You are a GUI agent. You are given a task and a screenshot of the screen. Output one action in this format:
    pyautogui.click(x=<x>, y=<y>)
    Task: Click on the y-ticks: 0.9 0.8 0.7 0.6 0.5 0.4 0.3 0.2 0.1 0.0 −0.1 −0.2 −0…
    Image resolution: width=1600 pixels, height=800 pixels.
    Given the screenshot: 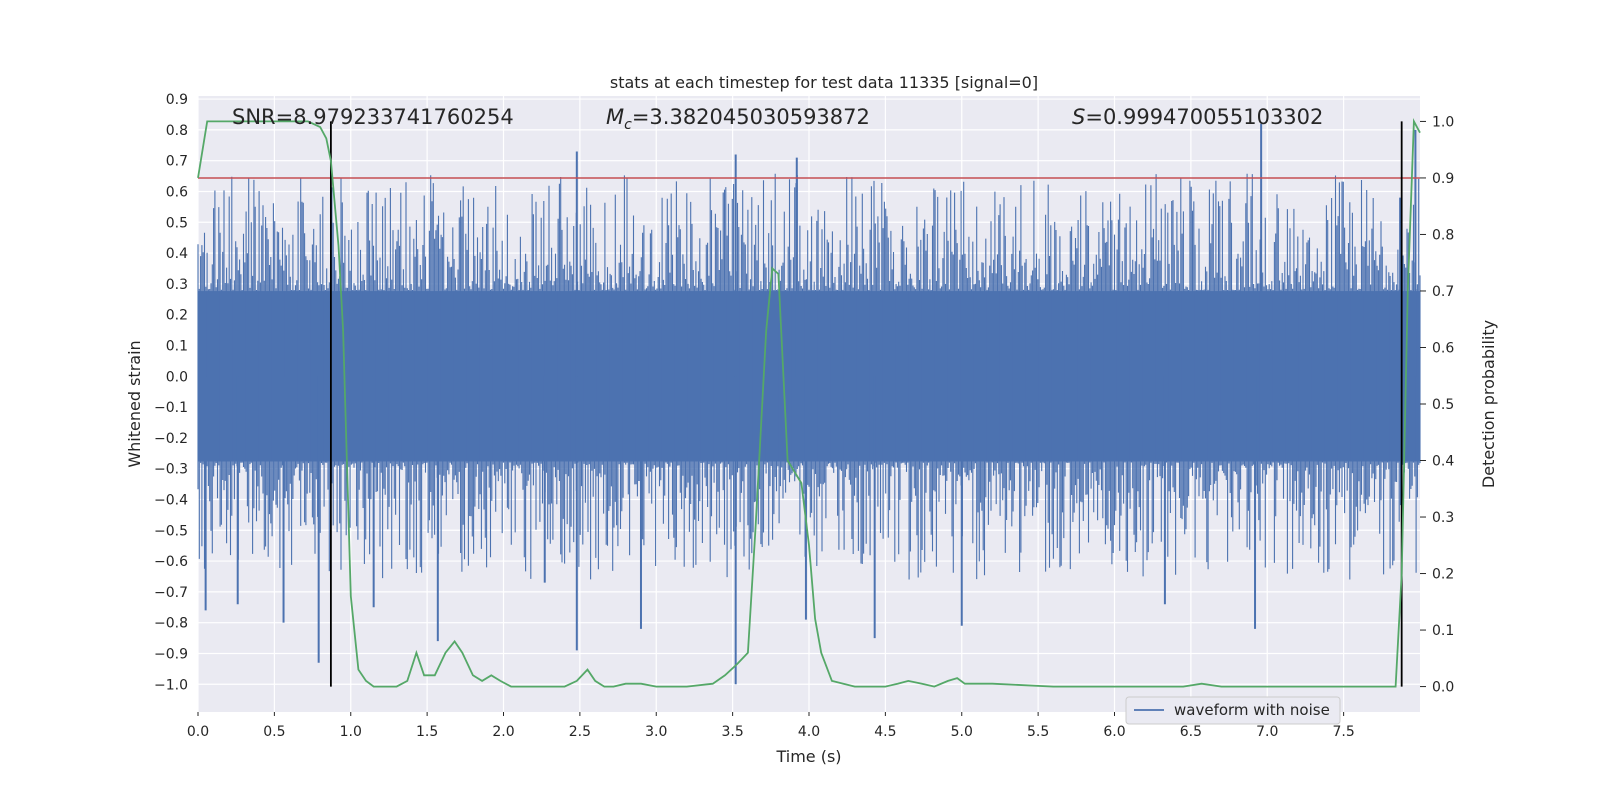 What is the action you would take?
    pyautogui.click(x=171, y=392)
    